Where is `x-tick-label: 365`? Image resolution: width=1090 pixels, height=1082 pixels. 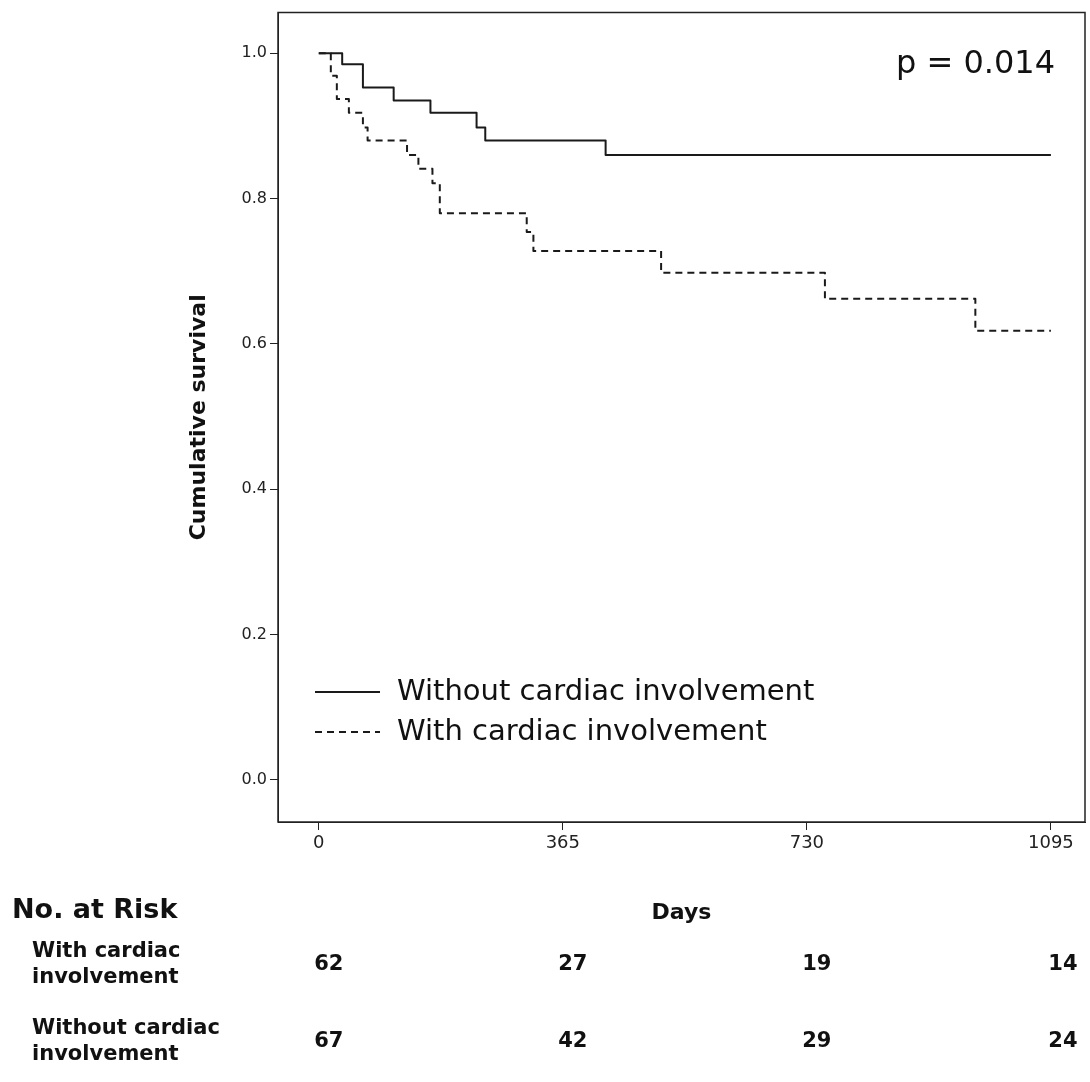 x-tick-label: 365 is located at coordinates (562, 842).